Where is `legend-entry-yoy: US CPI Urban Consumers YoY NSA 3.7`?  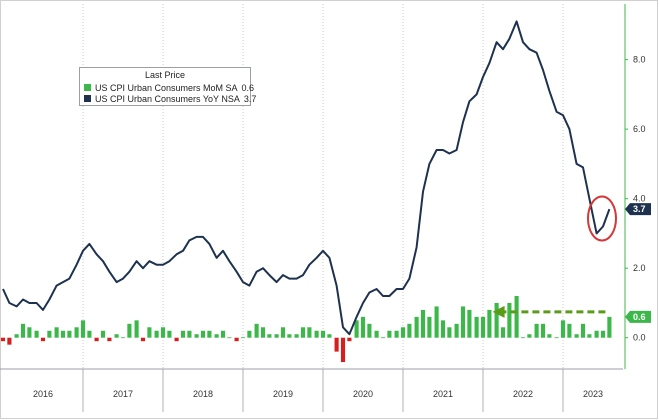 legend-entry-yoy: US CPI Urban Consumers YoY NSA 3.7 is located at coordinates (170, 98).